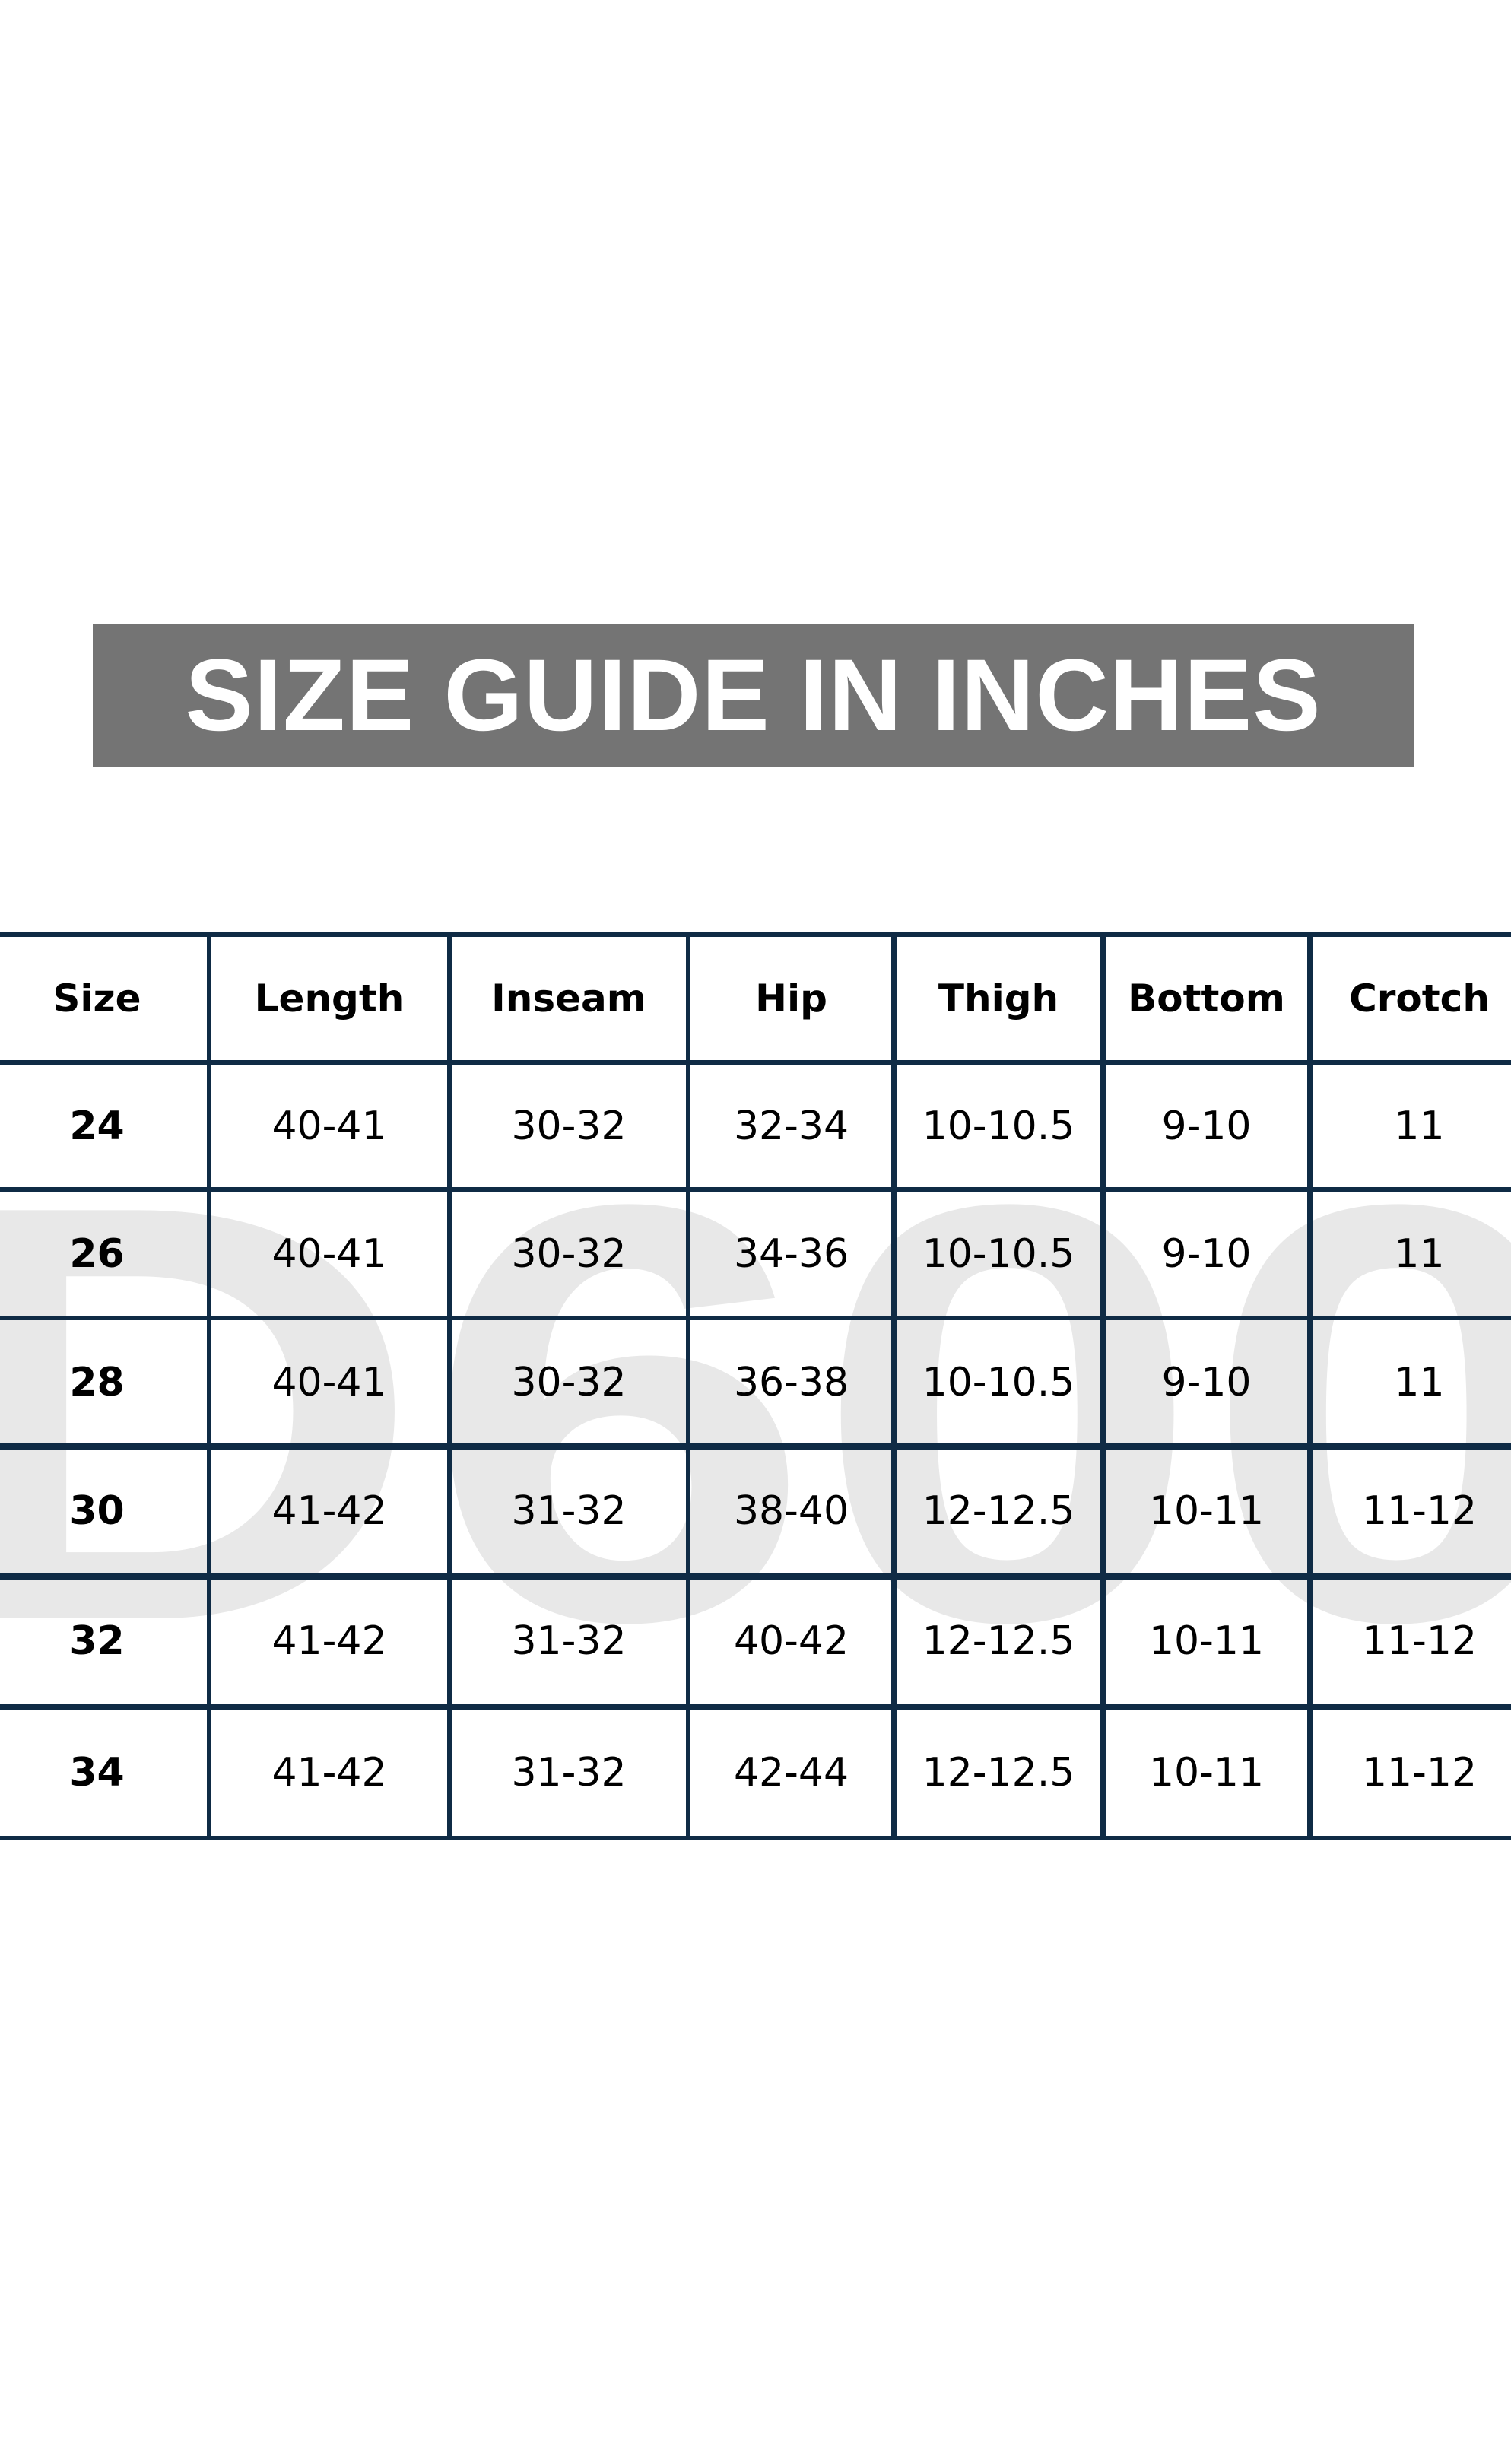  I want to click on column-header-length: Length, so click(329, 998).